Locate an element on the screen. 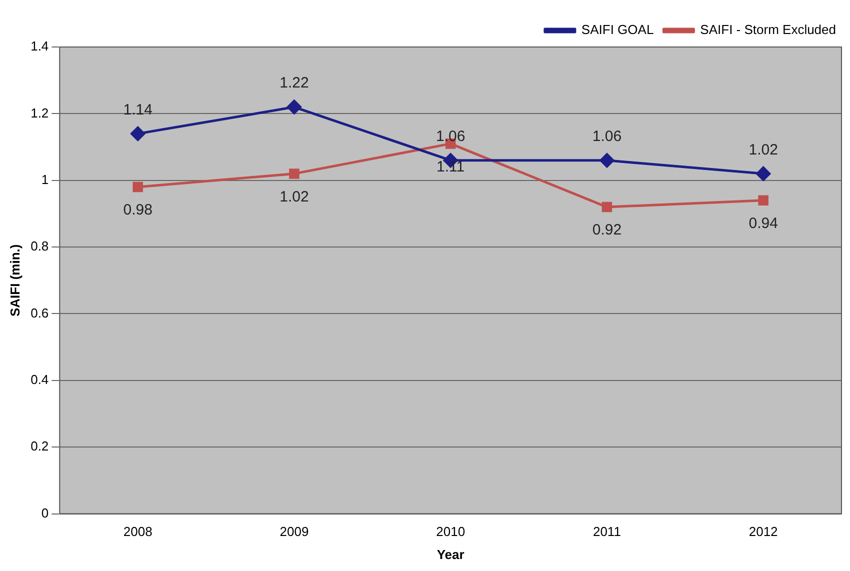 The height and width of the screenshot is (571, 850). x-tick-label: 2011 is located at coordinates (606, 532).